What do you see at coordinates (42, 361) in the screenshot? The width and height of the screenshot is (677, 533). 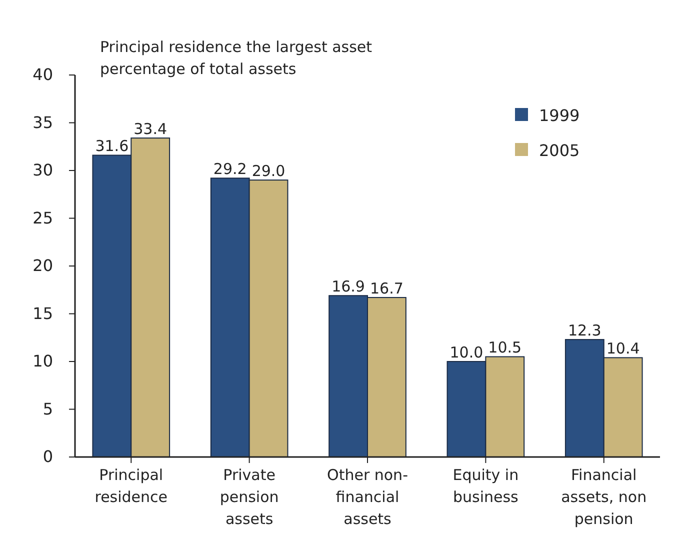 I see `y-tick-label: 10` at bounding box center [42, 361].